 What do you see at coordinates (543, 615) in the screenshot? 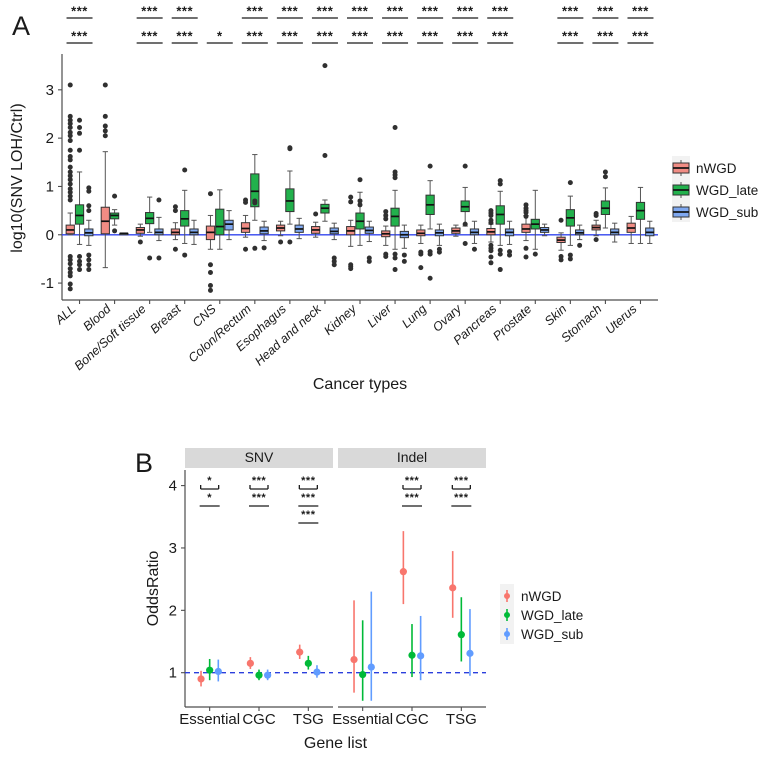
I see `panel-b-legend-item: WGD_late` at bounding box center [543, 615].